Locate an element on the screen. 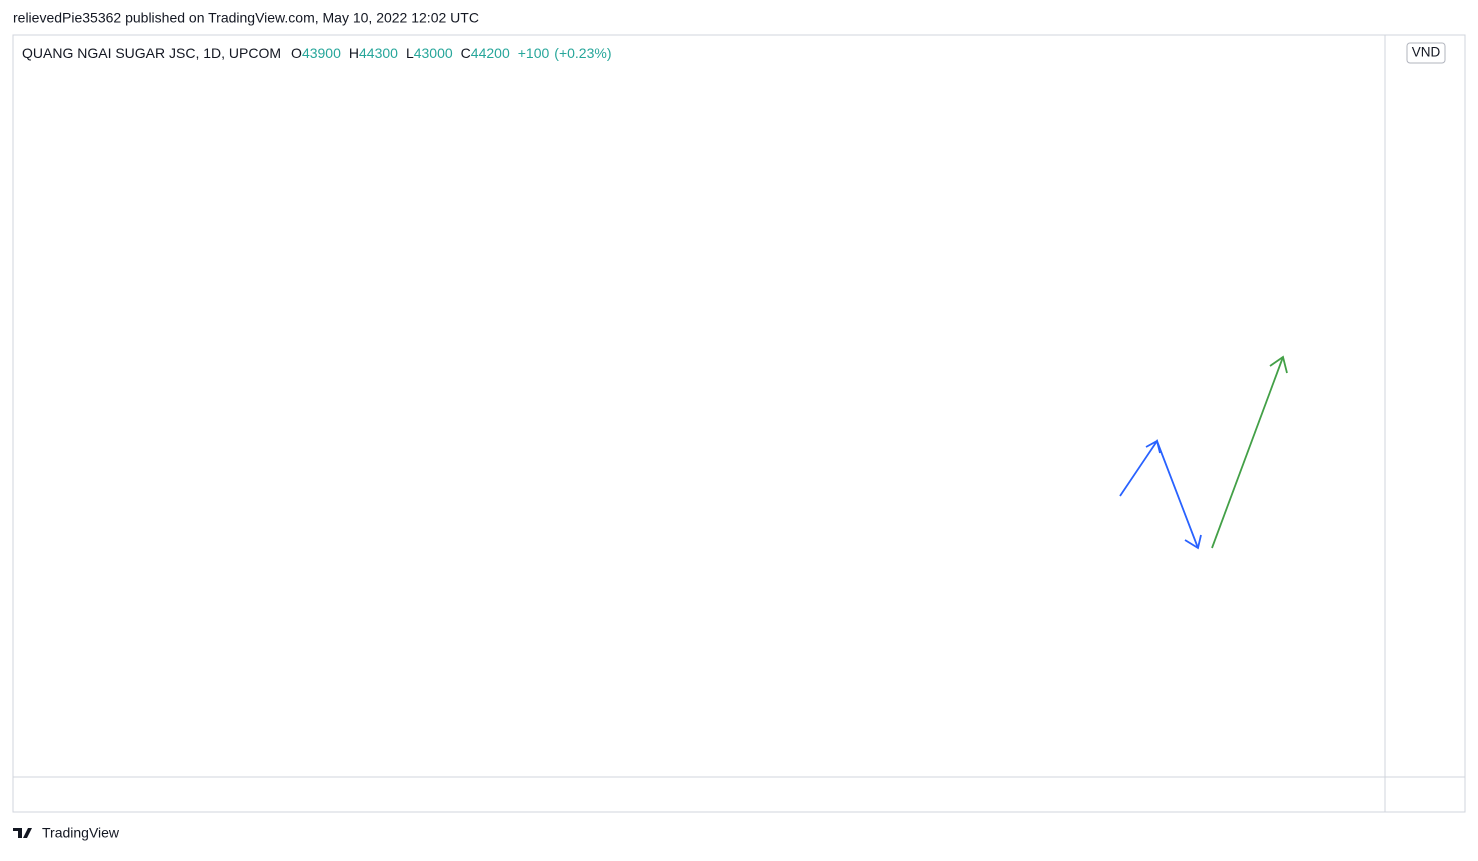  currency: VND is located at coordinates (1426, 52).